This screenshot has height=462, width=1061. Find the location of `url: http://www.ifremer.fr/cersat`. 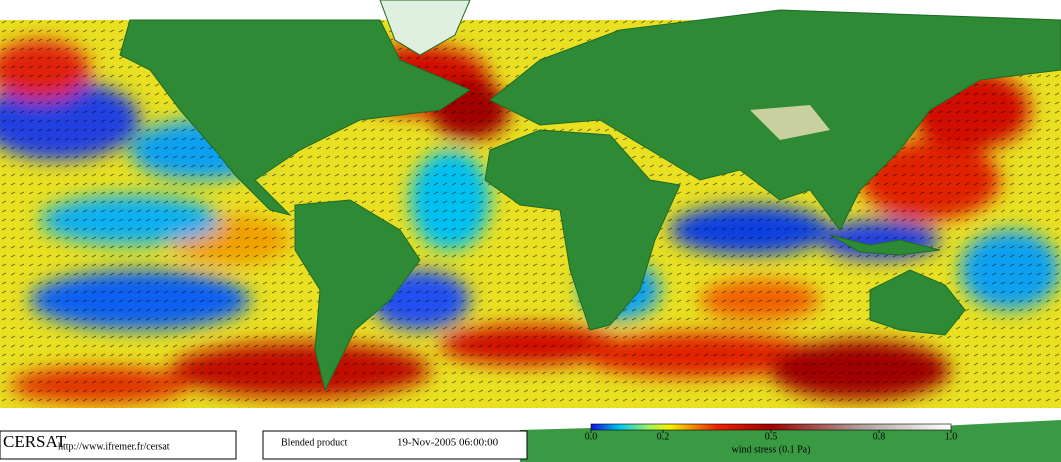

url: http://www.ifremer.fr/cersat is located at coordinates (114, 446).